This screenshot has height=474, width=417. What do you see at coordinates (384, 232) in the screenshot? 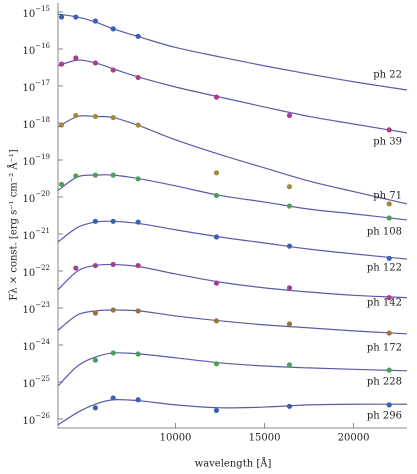
I see `series-label: ph 108` at bounding box center [384, 232].